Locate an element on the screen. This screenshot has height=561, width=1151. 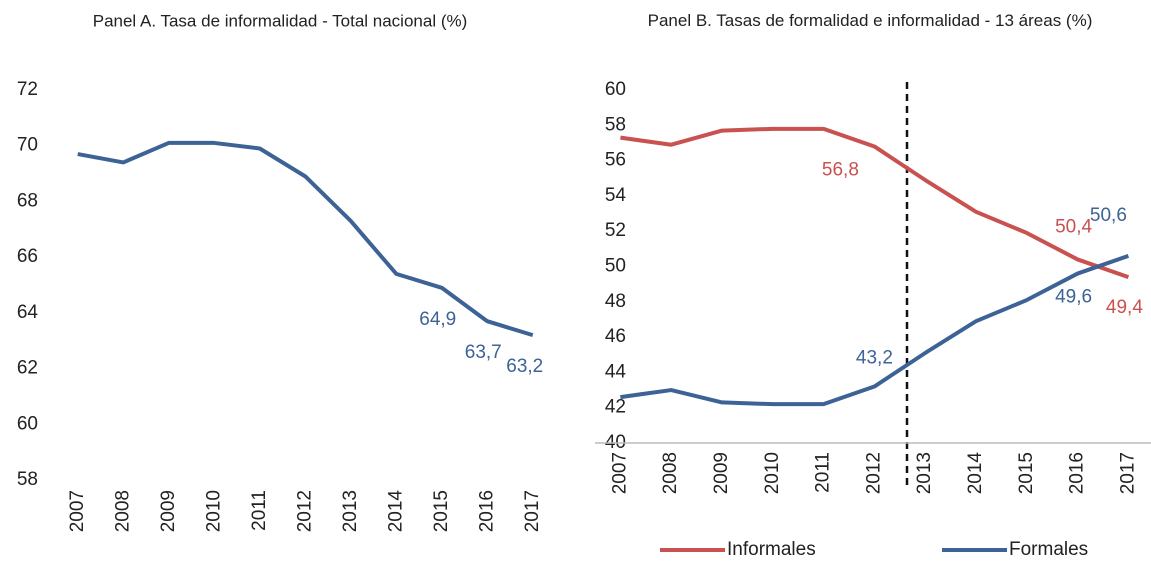
y-tick-label: 48 is located at coordinates (615, 301).